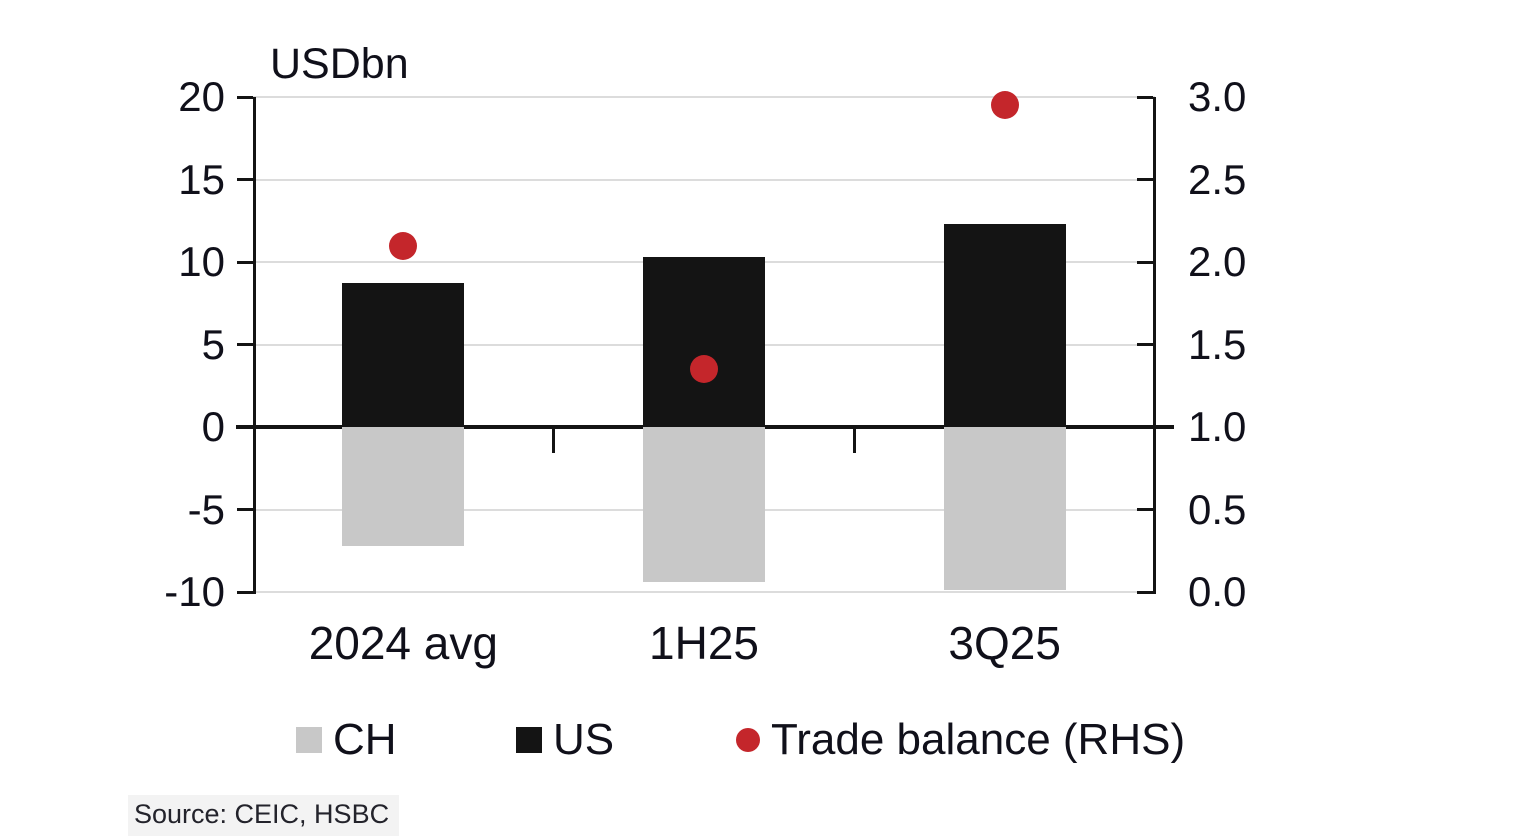 The height and width of the screenshot is (840, 1515). I want to click on x-category-label: 3Q25, so click(1004, 643).